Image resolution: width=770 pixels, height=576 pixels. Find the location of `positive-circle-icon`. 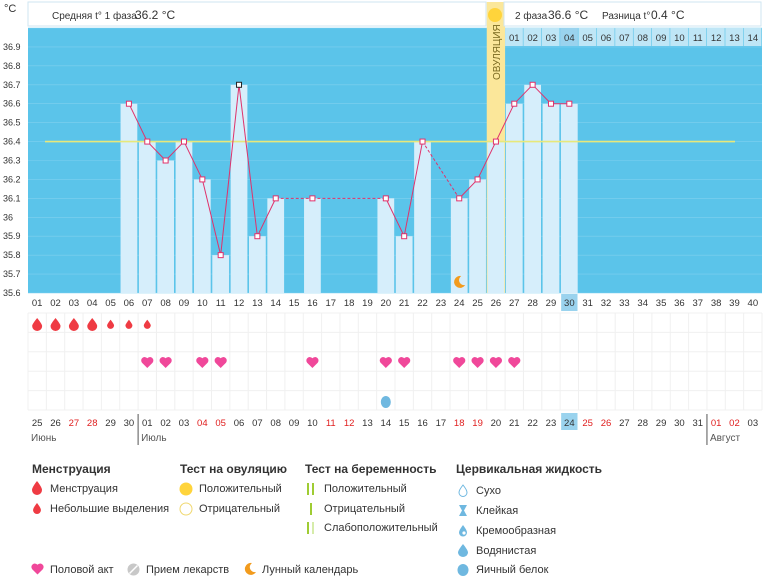

positive-circle-icon is located at coordinates (186, 489).